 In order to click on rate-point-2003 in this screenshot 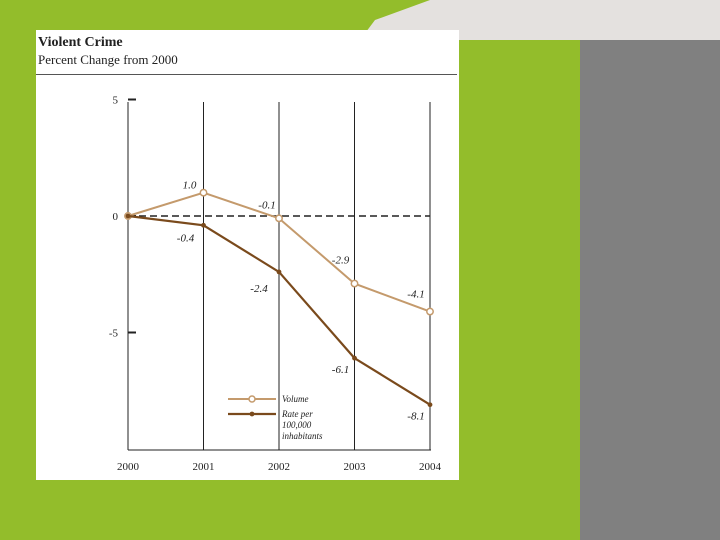, I will do `click(354, 358)`.